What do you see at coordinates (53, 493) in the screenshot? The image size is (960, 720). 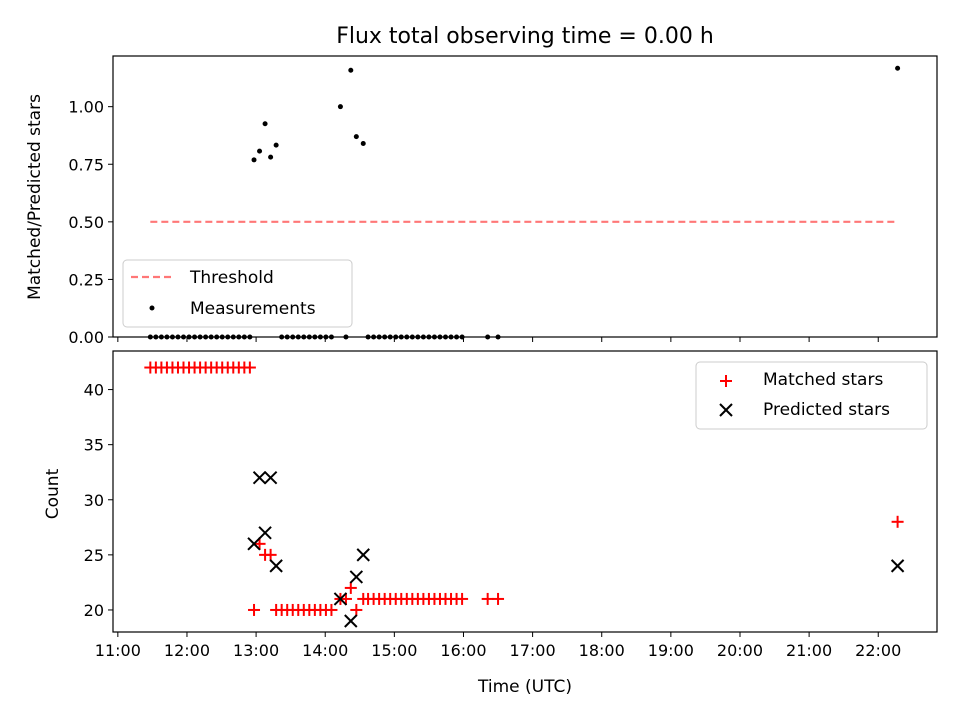 I see `bottom-y-axis-label: Count` at bounding box center [53, 493].